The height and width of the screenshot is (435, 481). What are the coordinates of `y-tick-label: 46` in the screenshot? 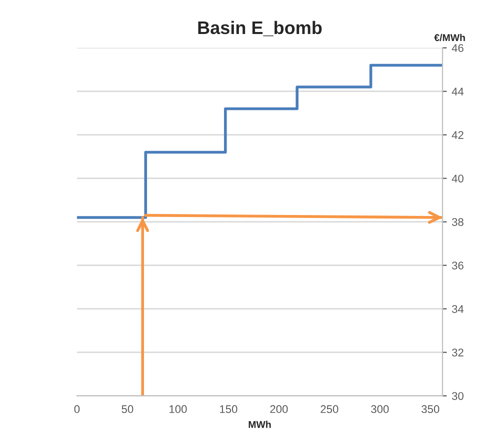 It's located at (458, 48).